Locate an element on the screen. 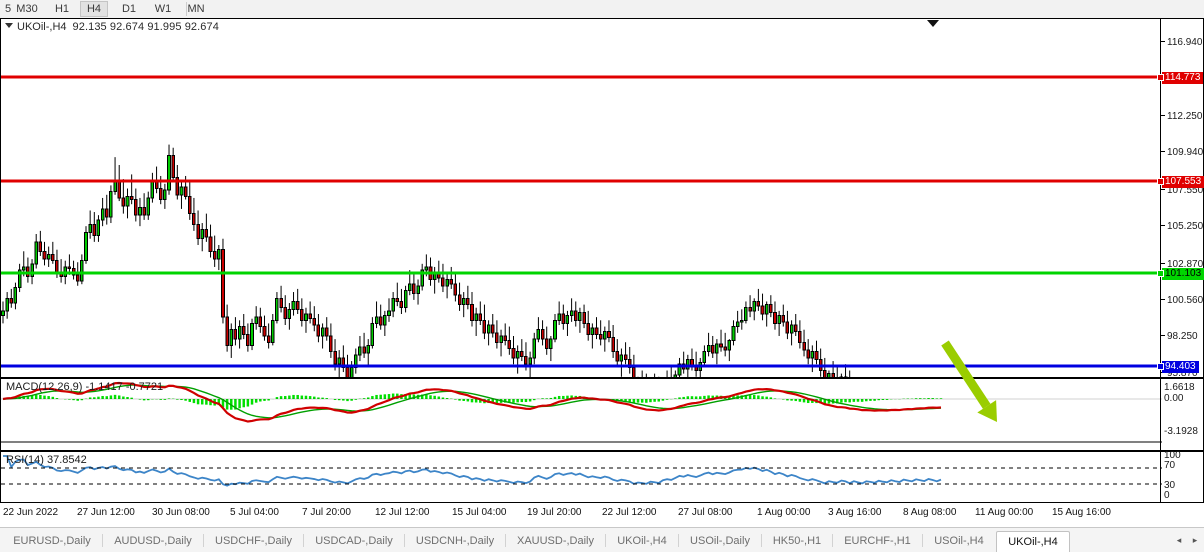 Image resolution: width=1204 pixels, height=553 pixels. price-level-label-red: 114.773 is located at coordinates (1182, 78).